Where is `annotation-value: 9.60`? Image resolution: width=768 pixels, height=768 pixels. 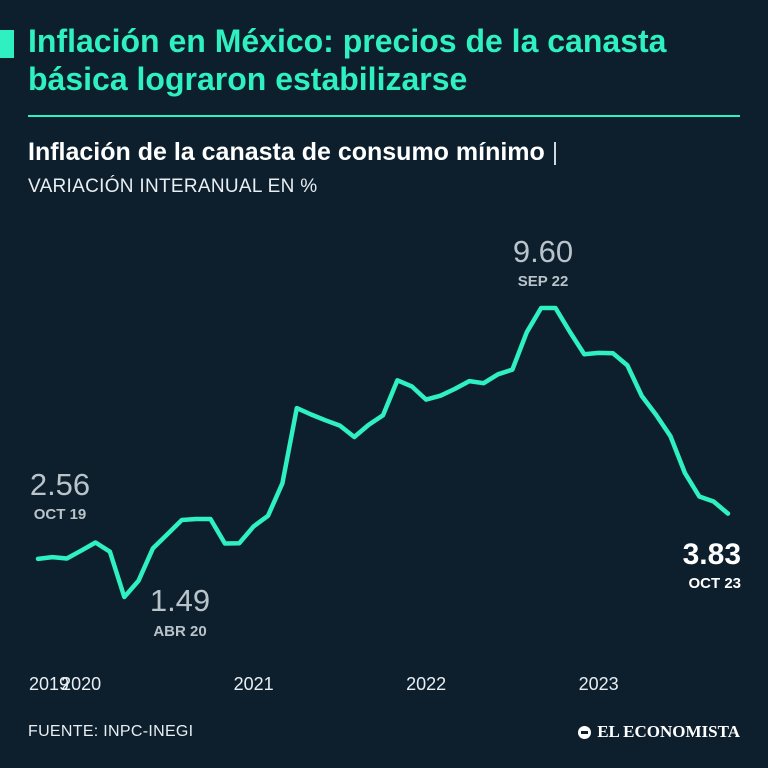 annotation-value: 9.60 is located at coordinates (543, 251).